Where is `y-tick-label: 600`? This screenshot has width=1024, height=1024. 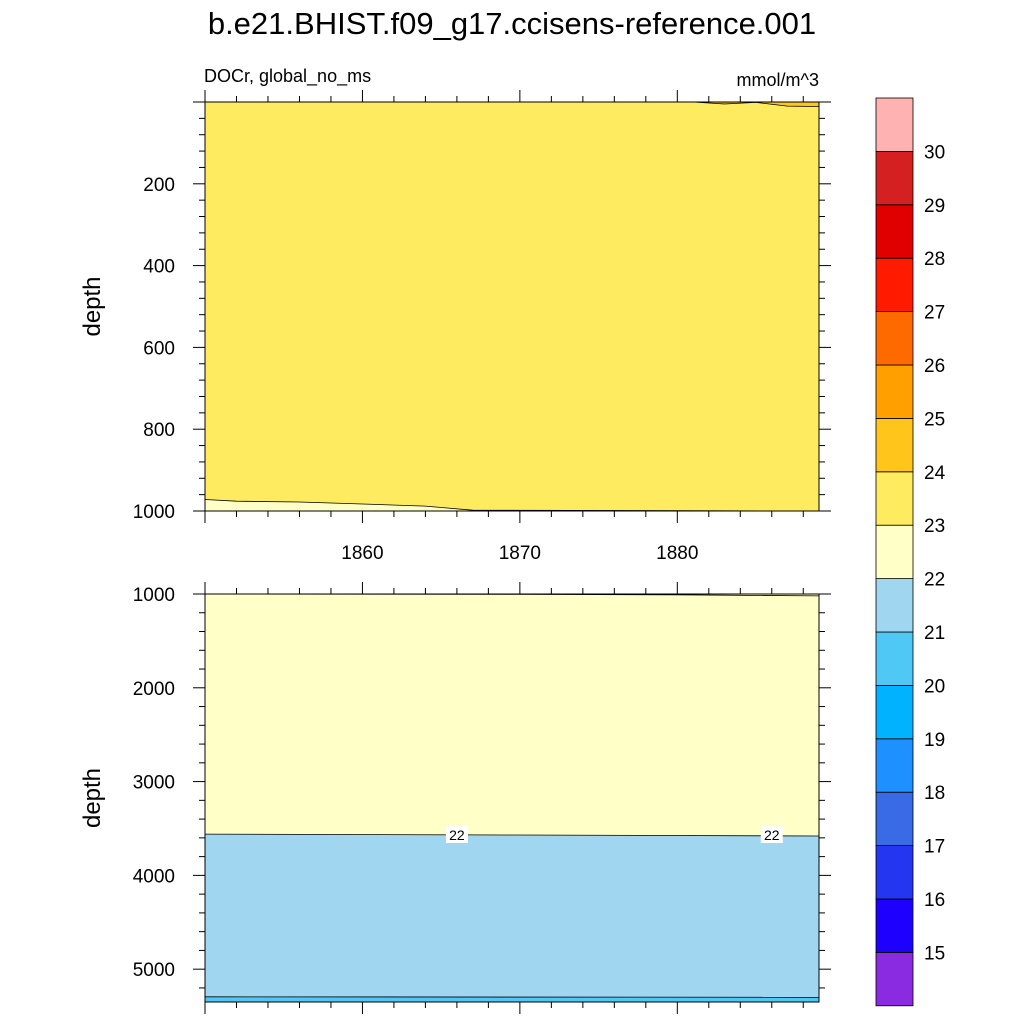 y-tick-label: 600 is located at coordinates (159, 348).